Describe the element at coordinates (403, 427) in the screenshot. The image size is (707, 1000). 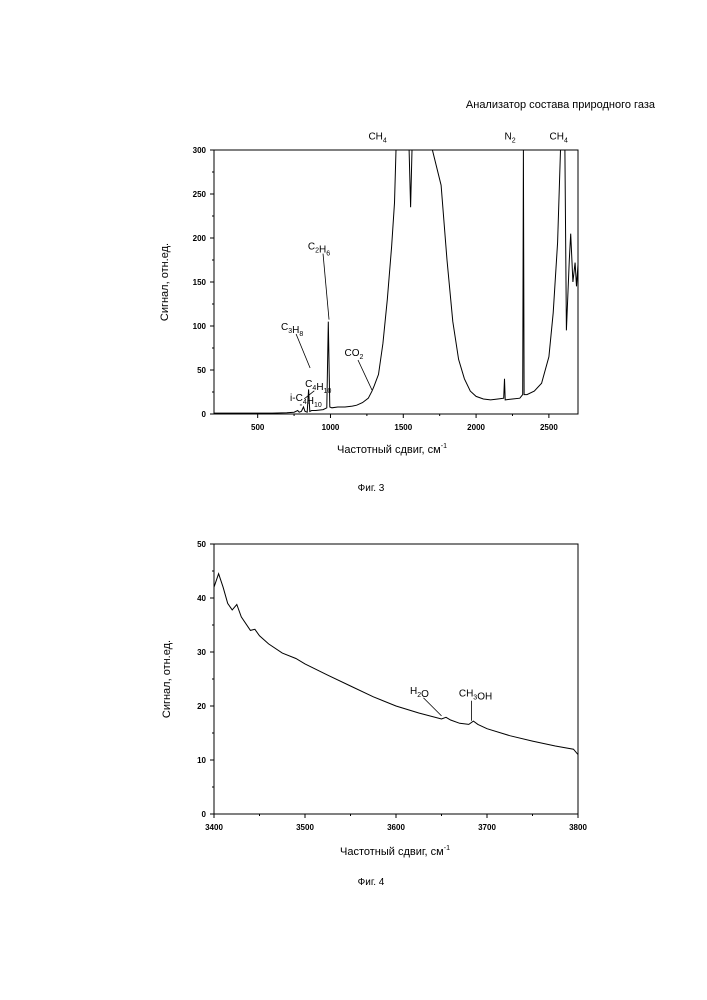
I see `x-tick-label: 1500` at that location.